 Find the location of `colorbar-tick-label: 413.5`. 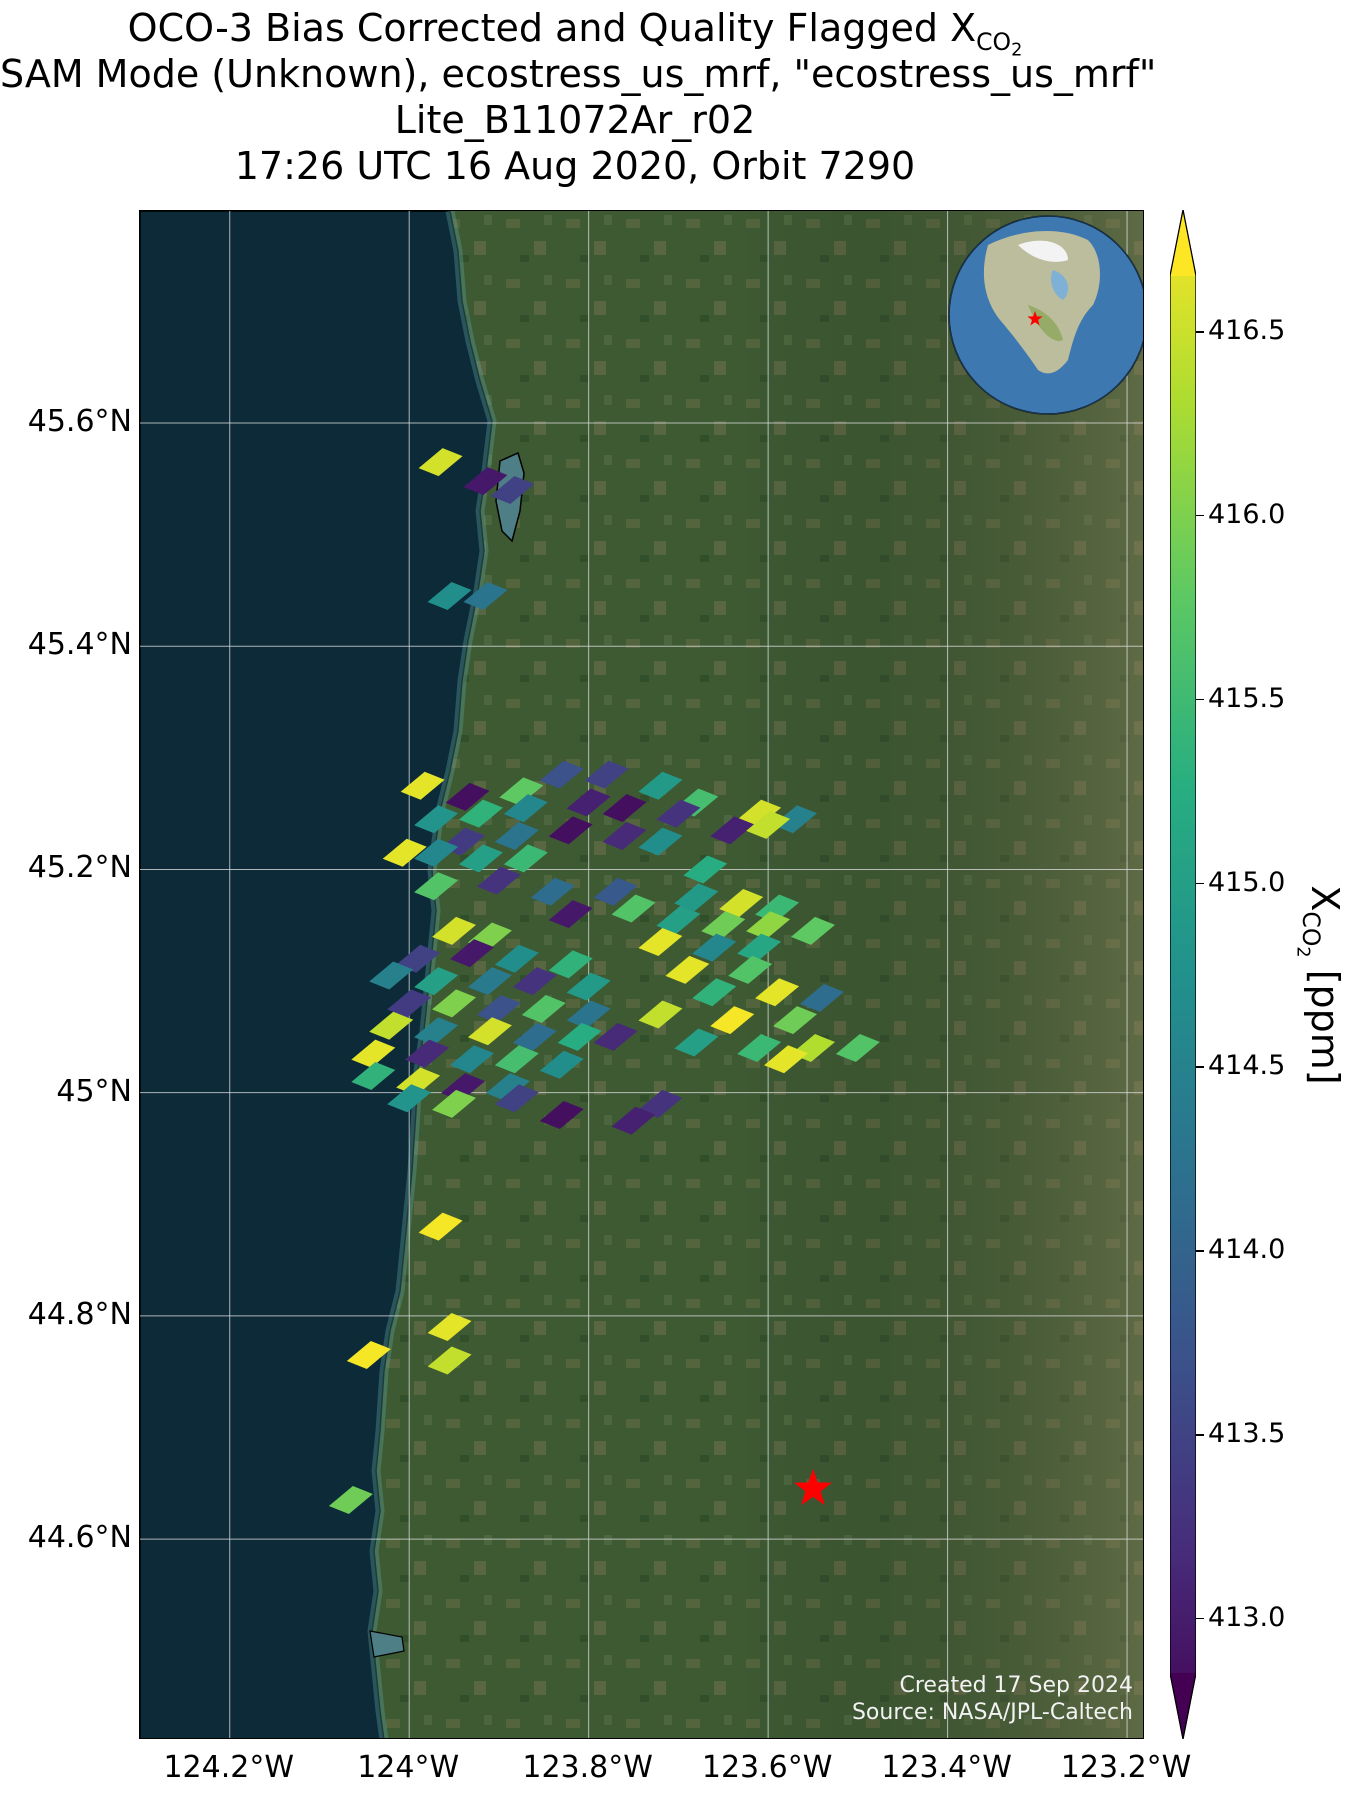

colorbar-tick-label: 413.5 is located at coordinates (1247, 1434).